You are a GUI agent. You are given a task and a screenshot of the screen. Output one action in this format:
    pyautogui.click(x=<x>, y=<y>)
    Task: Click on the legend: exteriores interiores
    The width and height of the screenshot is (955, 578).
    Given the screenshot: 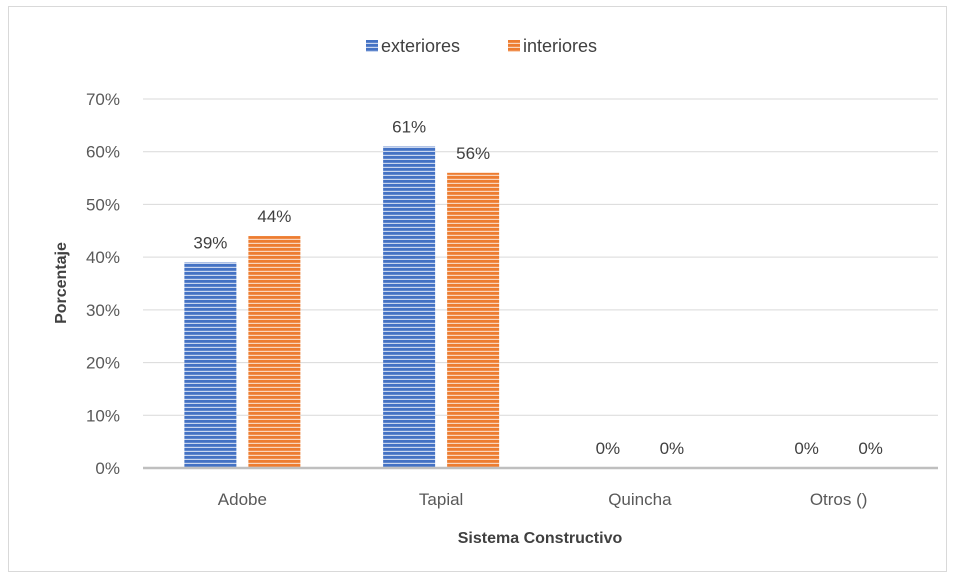 What is the action you would take?
    pyautogui.click(x=481, y=46)
    